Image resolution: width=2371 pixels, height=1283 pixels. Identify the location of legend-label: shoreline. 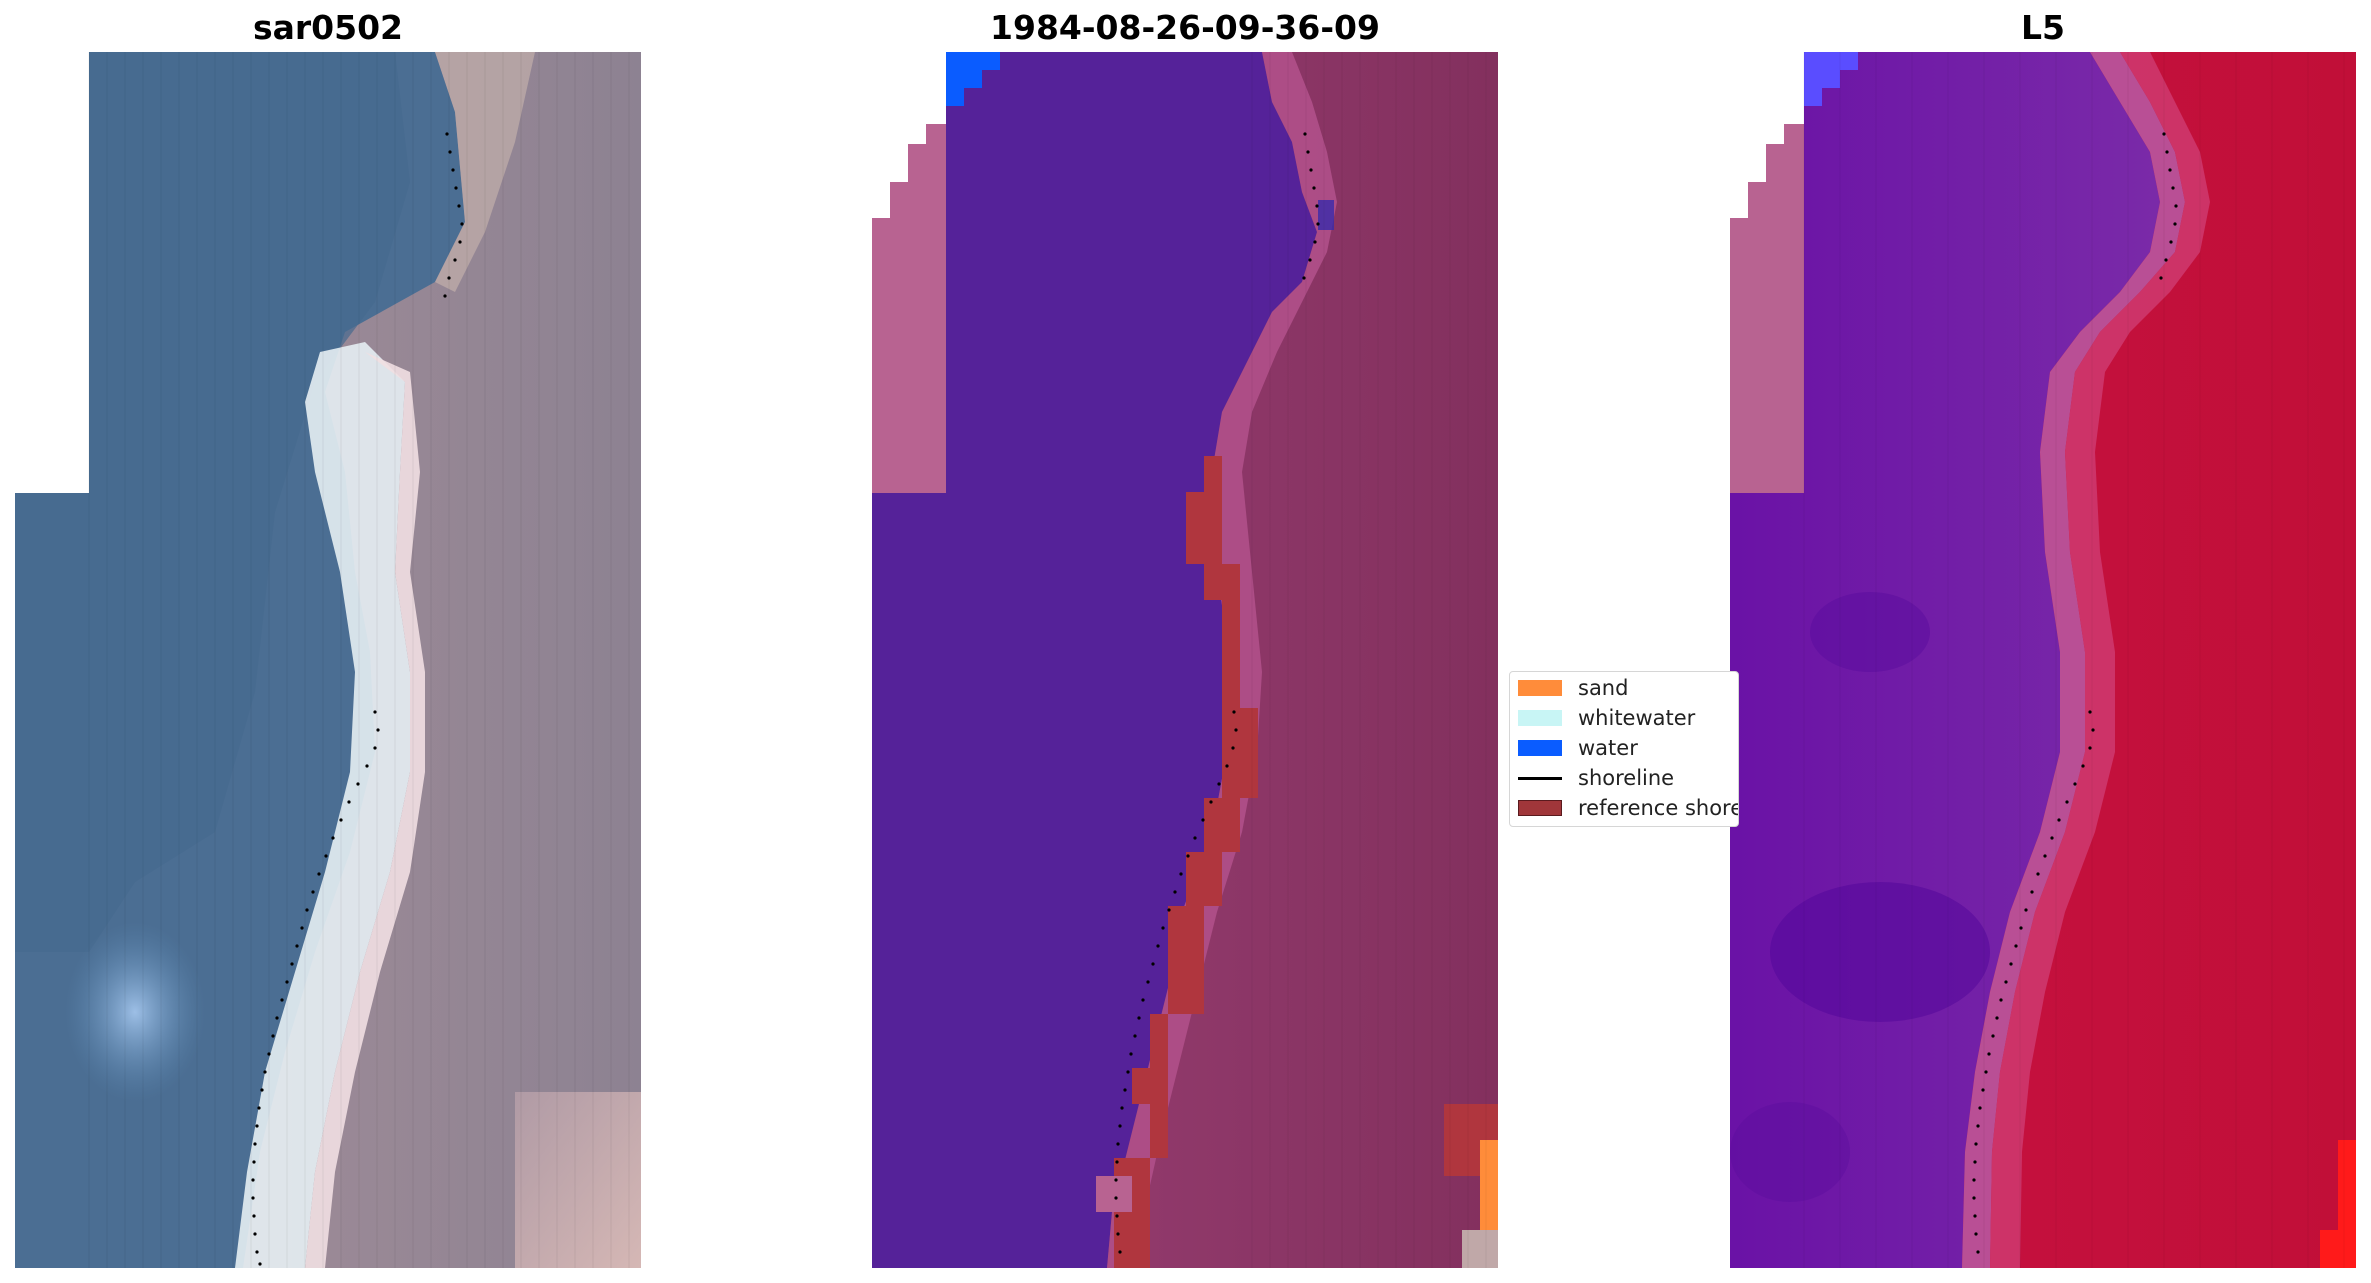
(1626, 778).